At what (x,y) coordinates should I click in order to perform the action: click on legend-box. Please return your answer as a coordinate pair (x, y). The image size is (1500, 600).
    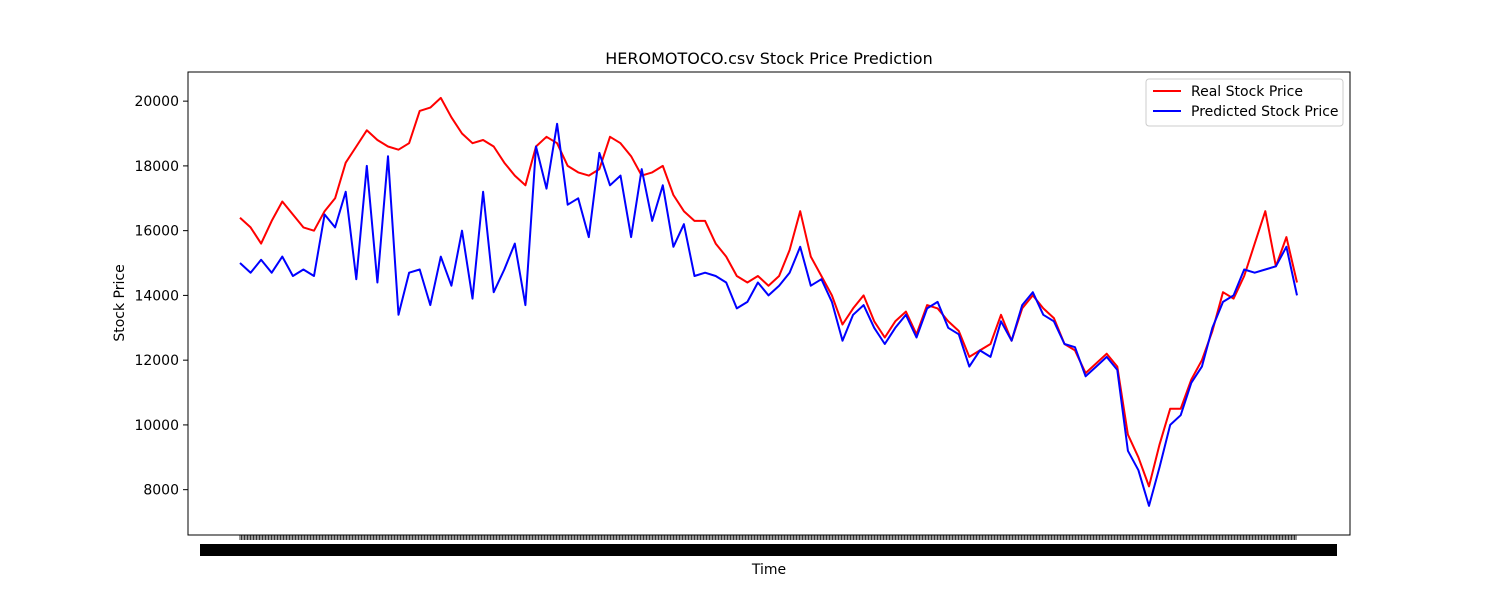
    Looking at the image, I should click on (1244, 102).